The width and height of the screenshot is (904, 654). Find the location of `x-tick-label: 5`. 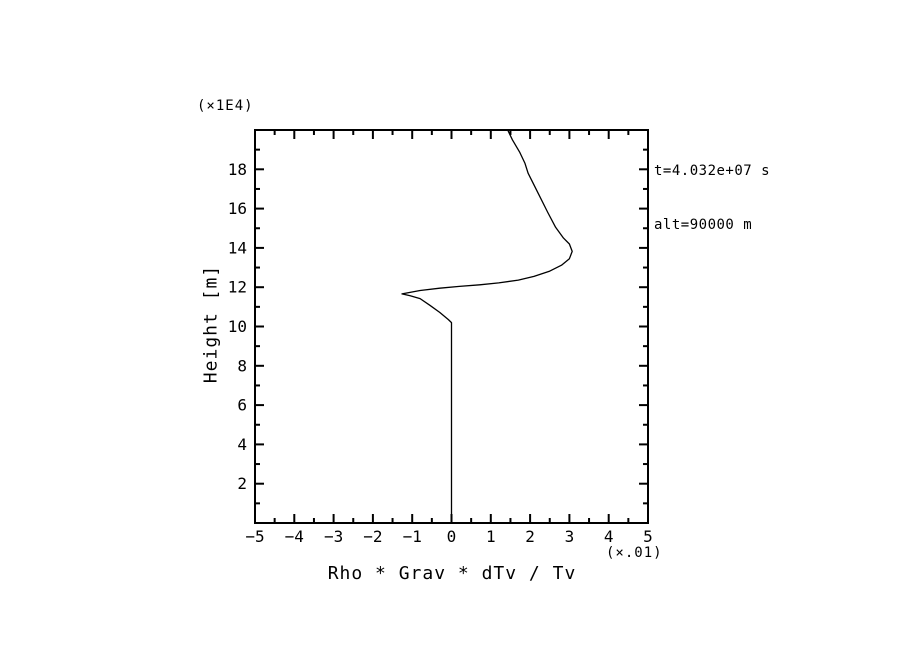

x-tick-label: 5 is located at coordinates (648, 536).